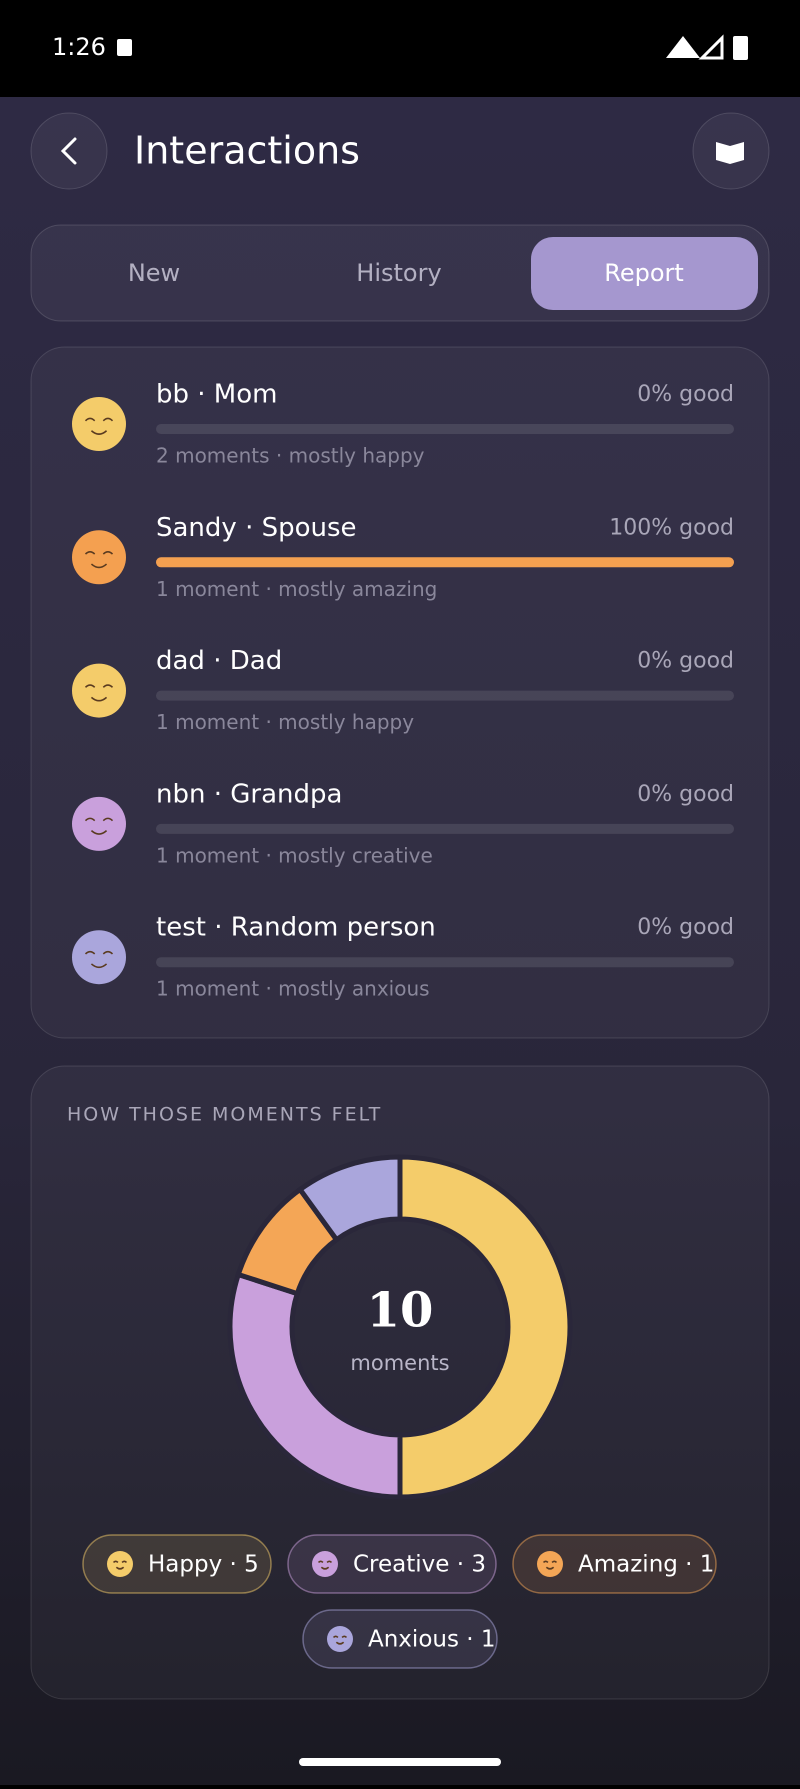 Image resolution: width=800 pixels, height=1789 pixels. I want to click on row-subtitle: 2 moments · mostly happy, so click(290, 456).